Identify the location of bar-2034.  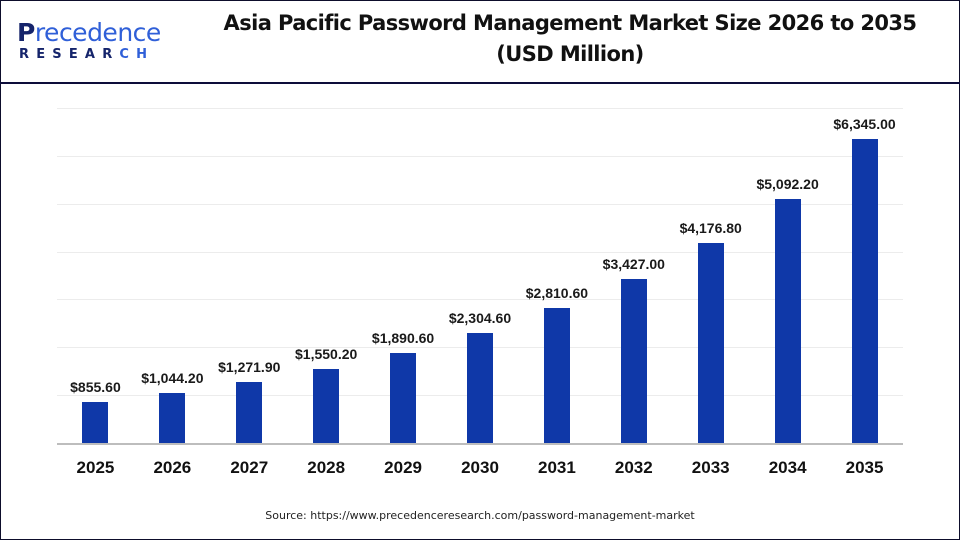
(787, 321).